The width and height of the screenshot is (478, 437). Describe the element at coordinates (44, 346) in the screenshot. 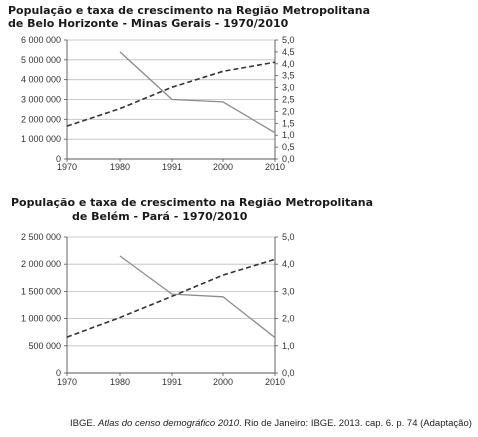

I see `y-left-tick-label: 500 000` at that location.